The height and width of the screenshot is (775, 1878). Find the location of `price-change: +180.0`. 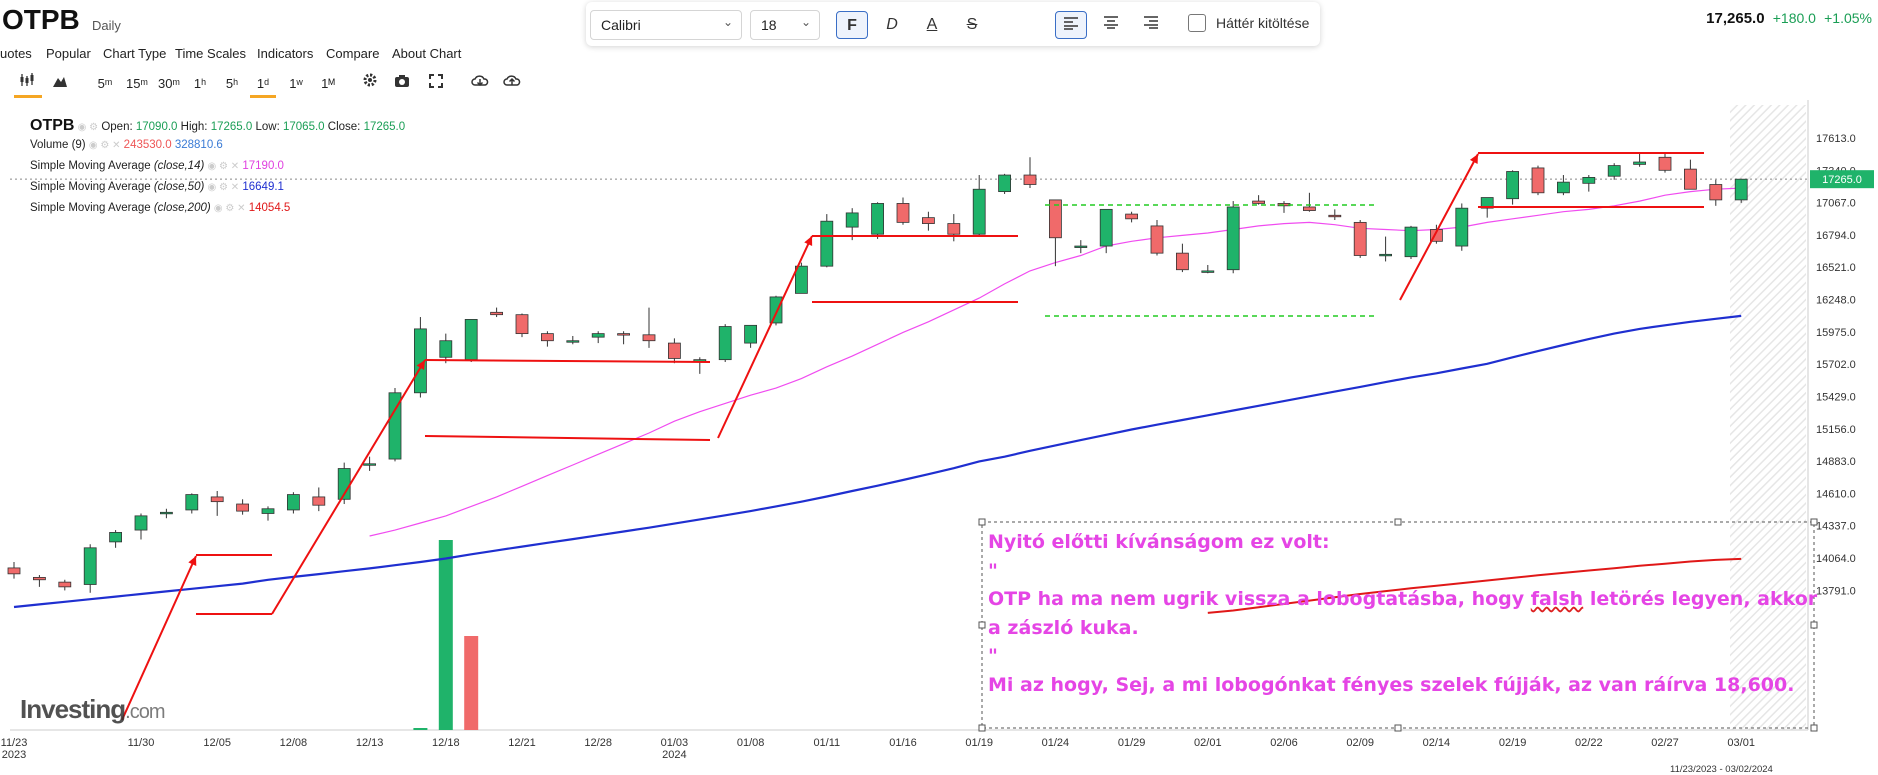

price-change: +180.0 is located at coordinates (1794, 18).